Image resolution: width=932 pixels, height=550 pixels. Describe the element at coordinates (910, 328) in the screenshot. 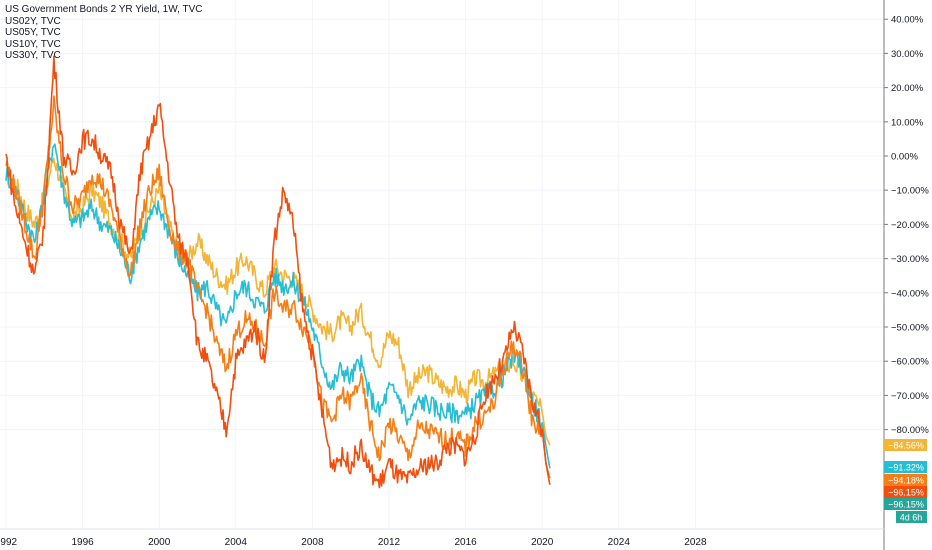

I see `y-tick-label: −50.00%` at that location.